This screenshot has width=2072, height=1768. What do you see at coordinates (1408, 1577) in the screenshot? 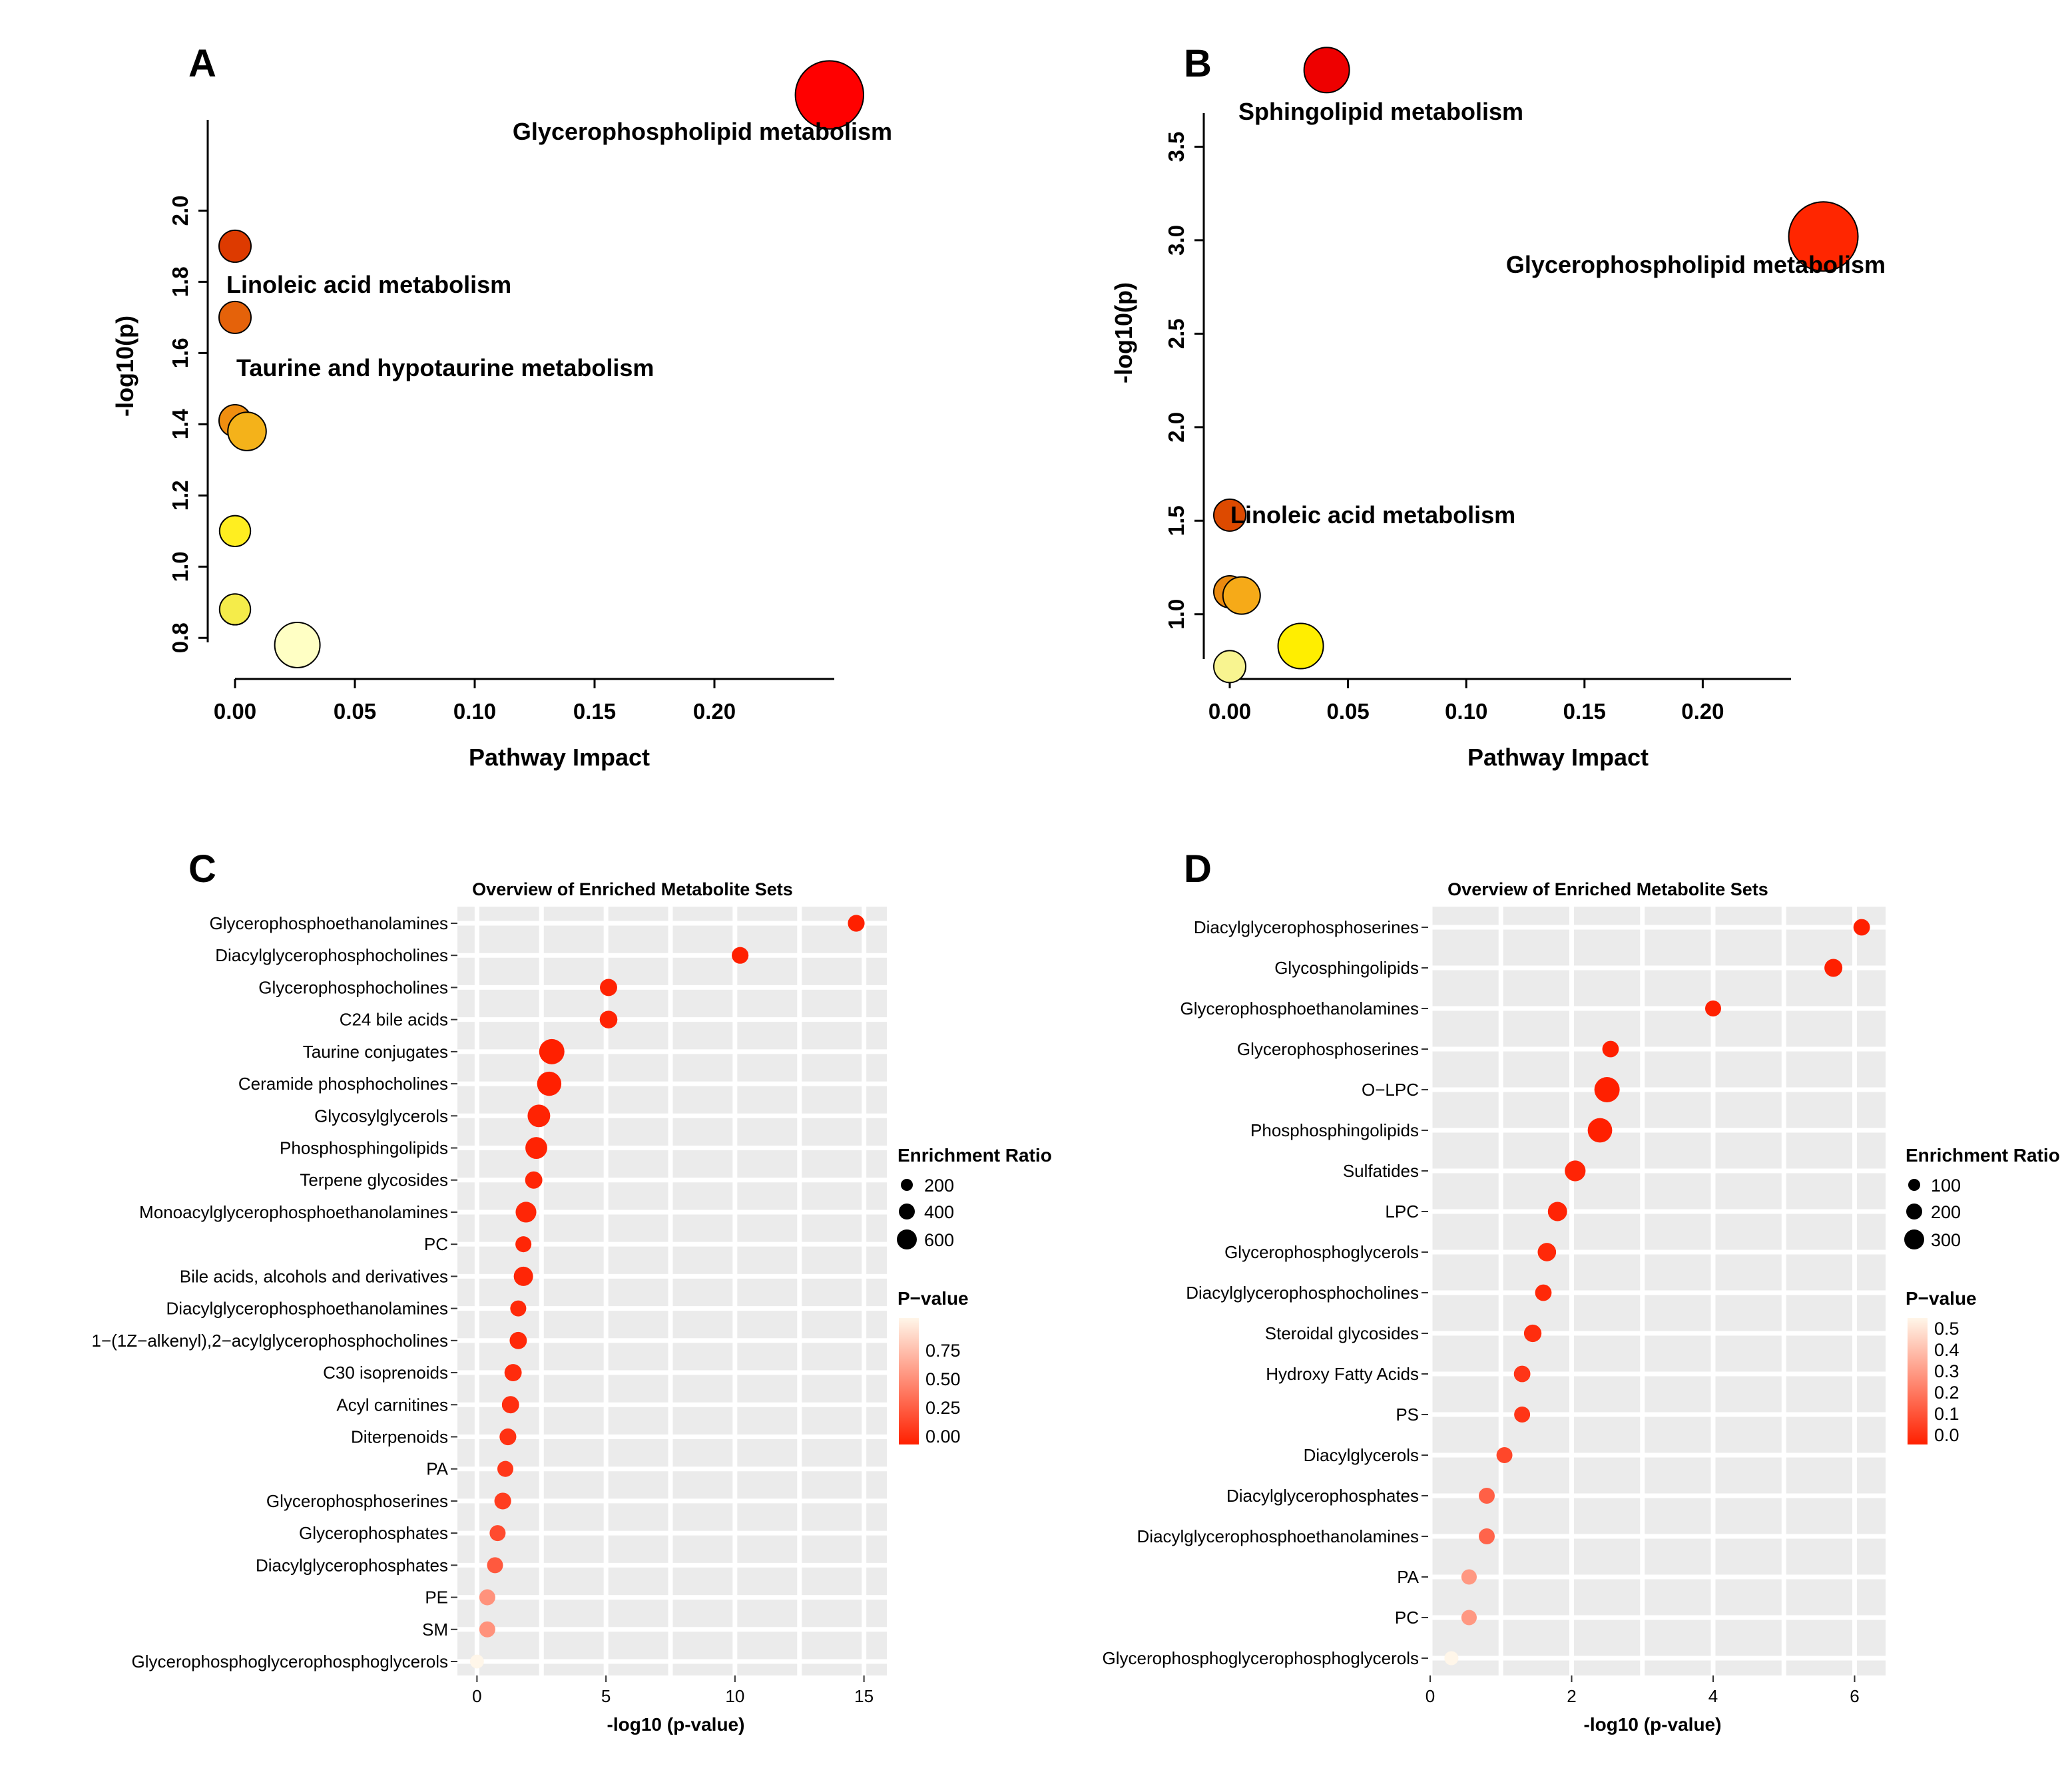
I see `category-label: PA` at bounding box center [1408, 1577].